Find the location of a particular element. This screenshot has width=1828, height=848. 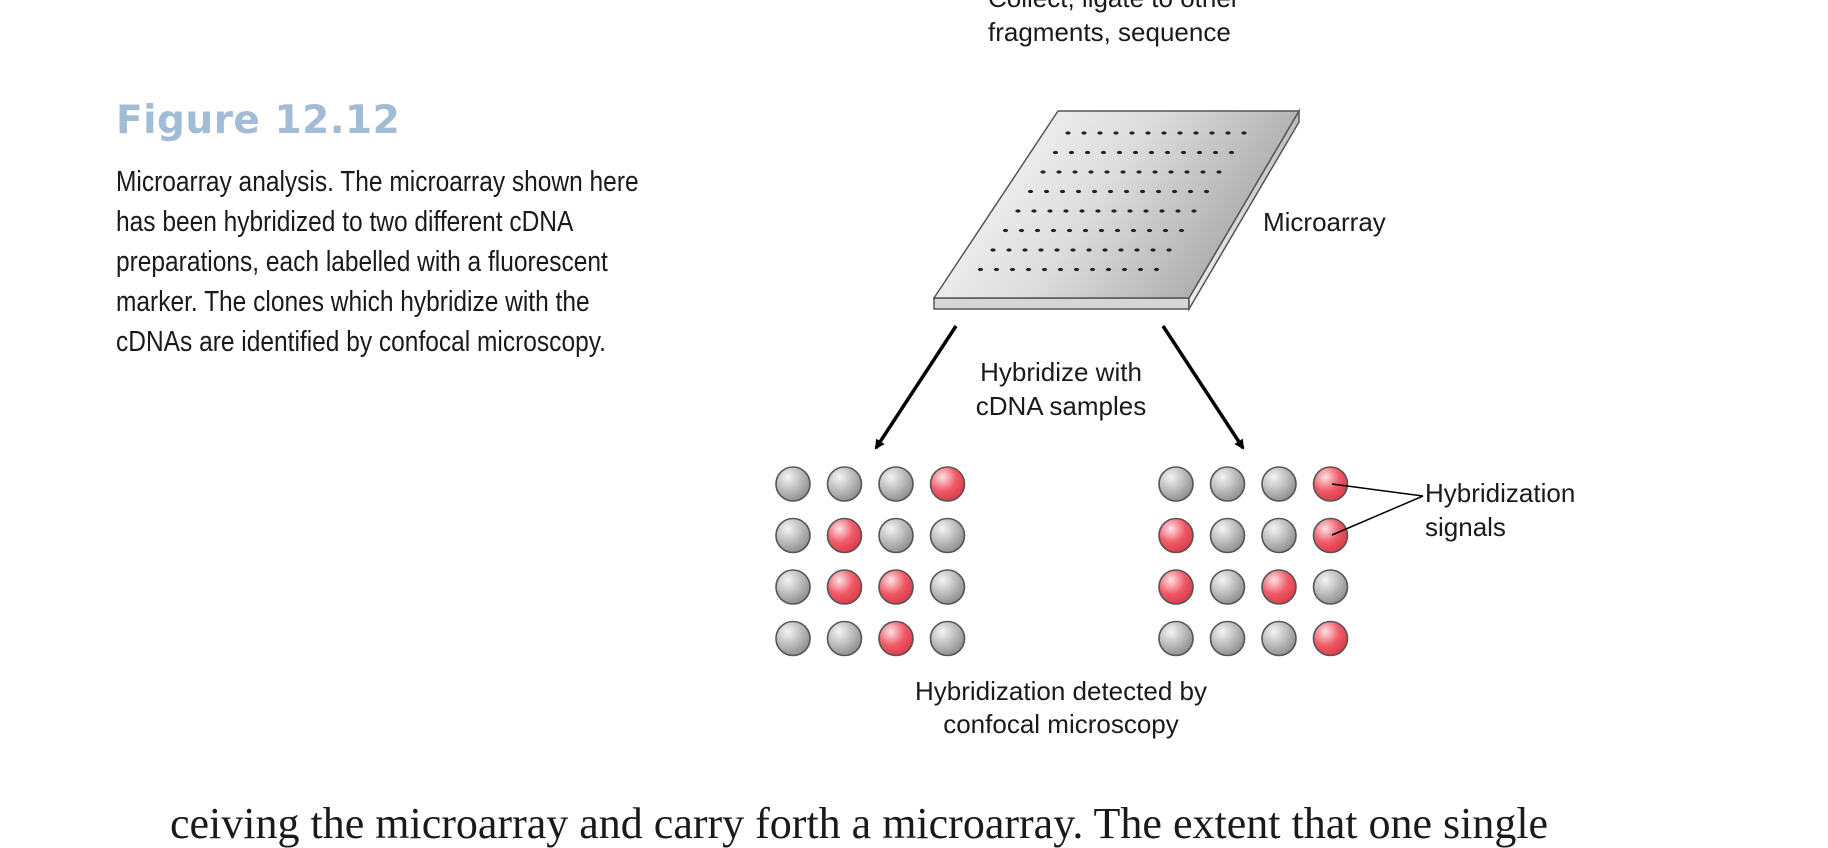

figure-label: Figure 12.12 is located at coordinates (258, 120).